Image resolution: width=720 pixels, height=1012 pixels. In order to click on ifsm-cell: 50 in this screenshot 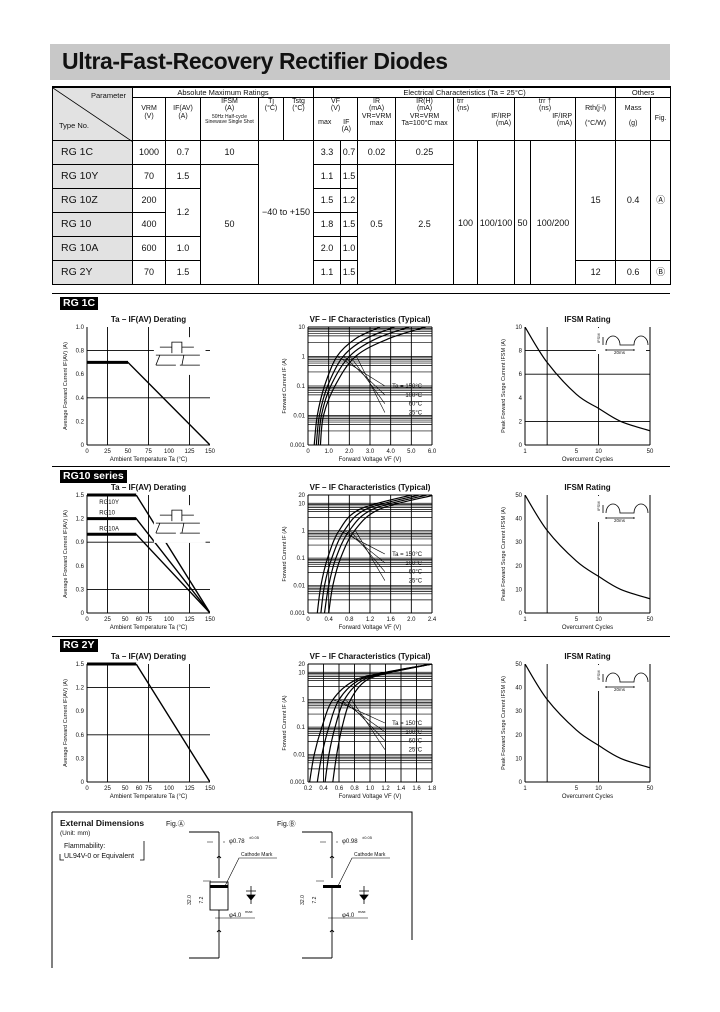, I will do `click(229, 224)`.